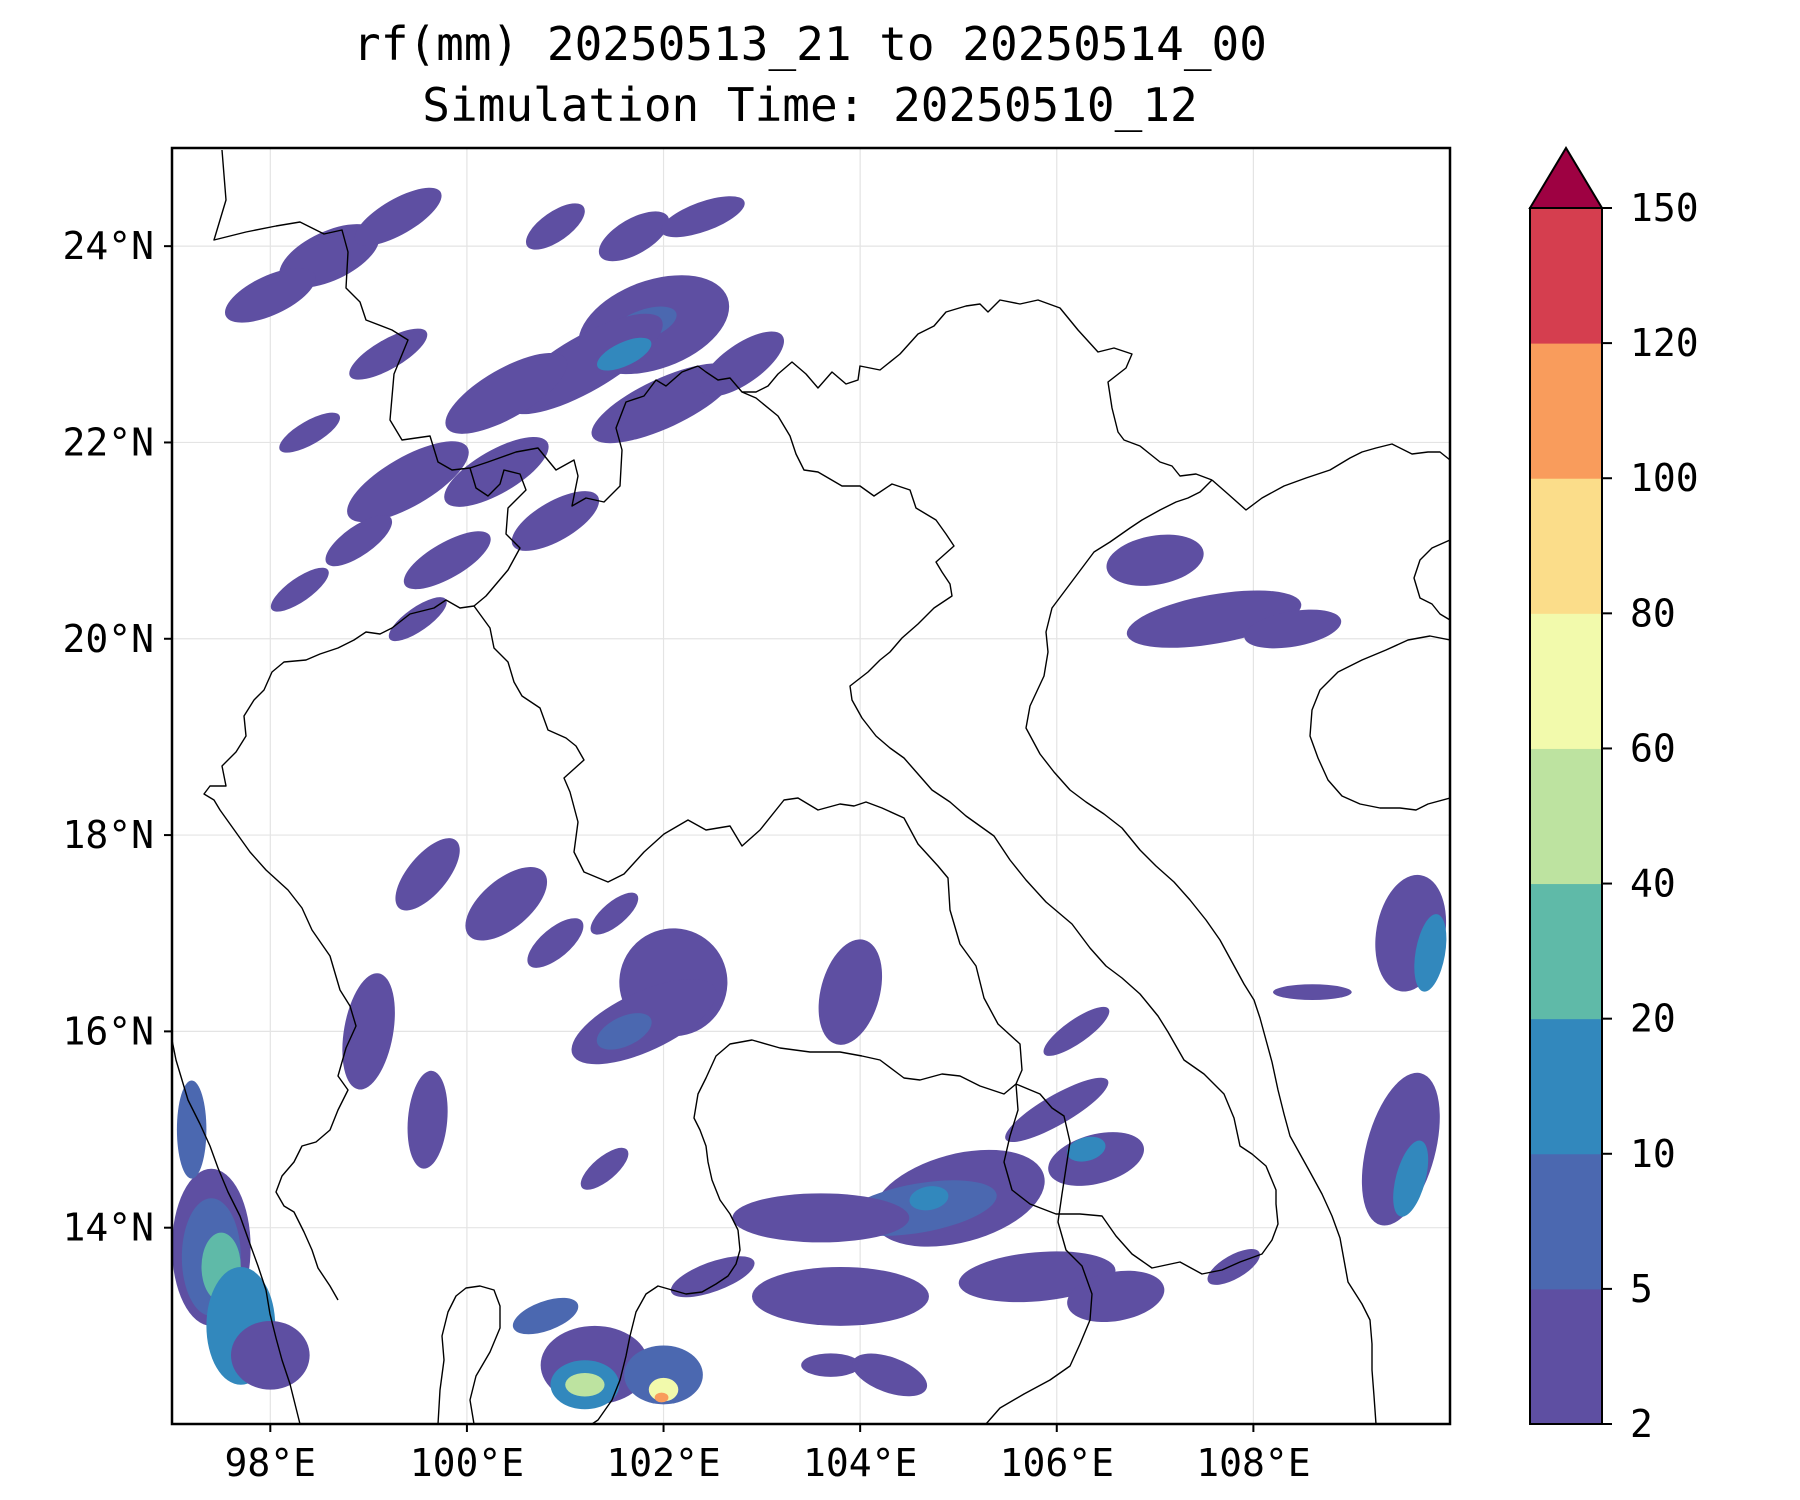 This screenshot has height=1500, width=1800. What do you see at coordinates (810, 44) in the screenshot?
I see `title-line-1: rf(mm) 20250513_21 to 20250514_00` at bounding box center [810, 44].